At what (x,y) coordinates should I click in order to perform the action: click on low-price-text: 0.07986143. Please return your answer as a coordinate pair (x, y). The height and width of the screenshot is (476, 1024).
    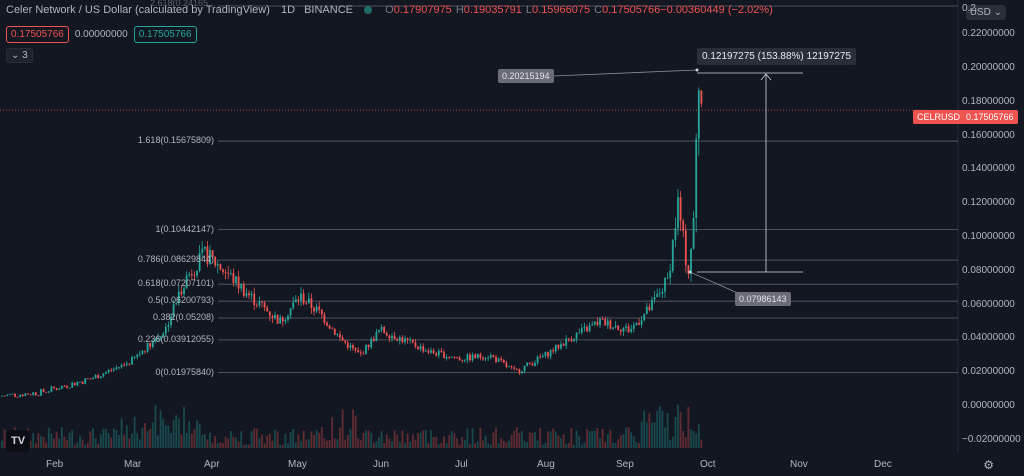
    Looking at the image, I should click on (763, 299).